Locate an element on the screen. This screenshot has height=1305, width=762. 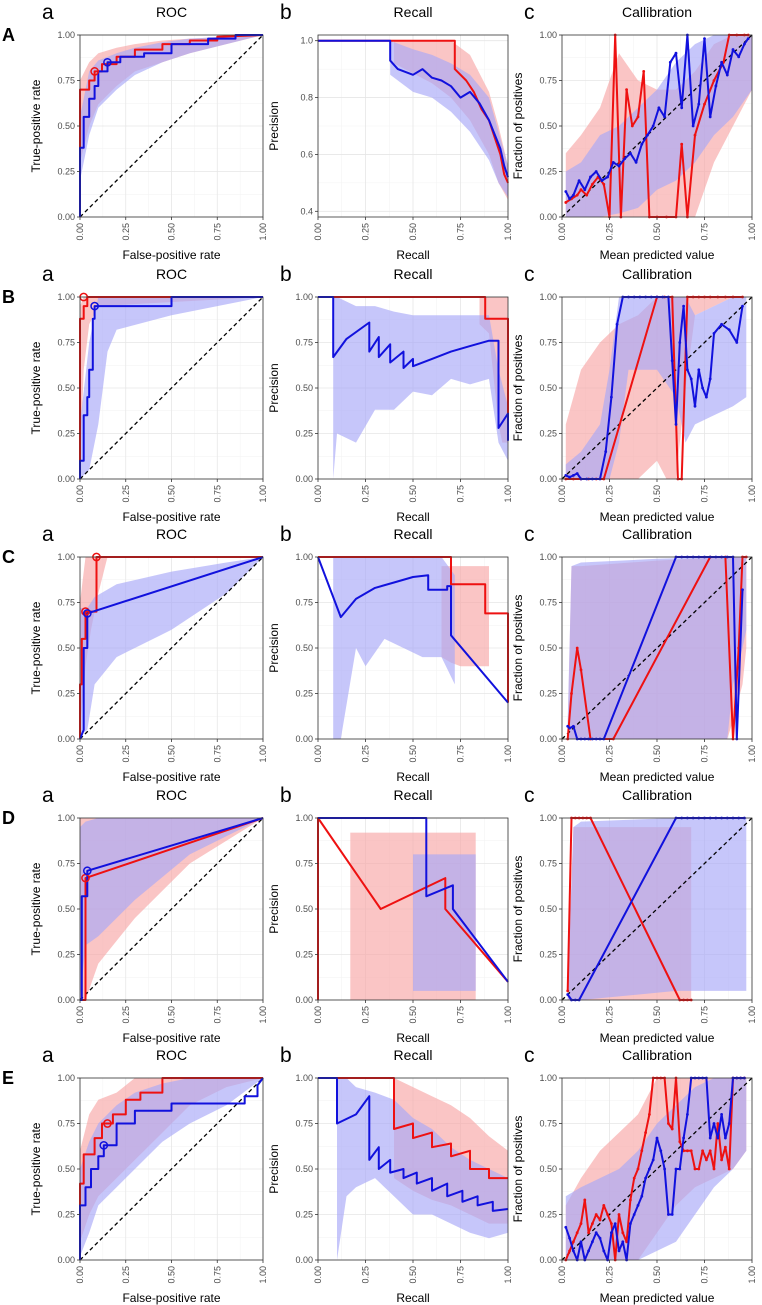
rowD-c-xtick-label: 0.00 is located at coordinates (562, 1015).